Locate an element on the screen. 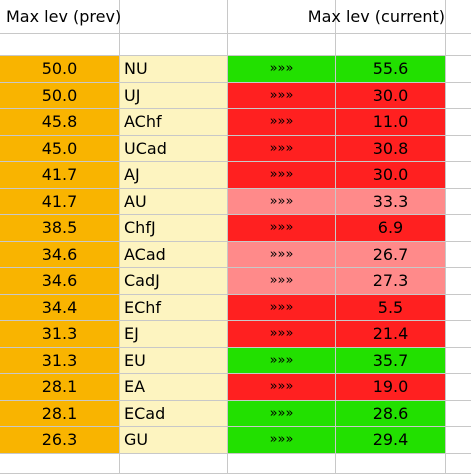 Image resolution: width=471 pixels, height=474 pixels. current-value-cell: 6.9 is located at coordinates (391, 228).